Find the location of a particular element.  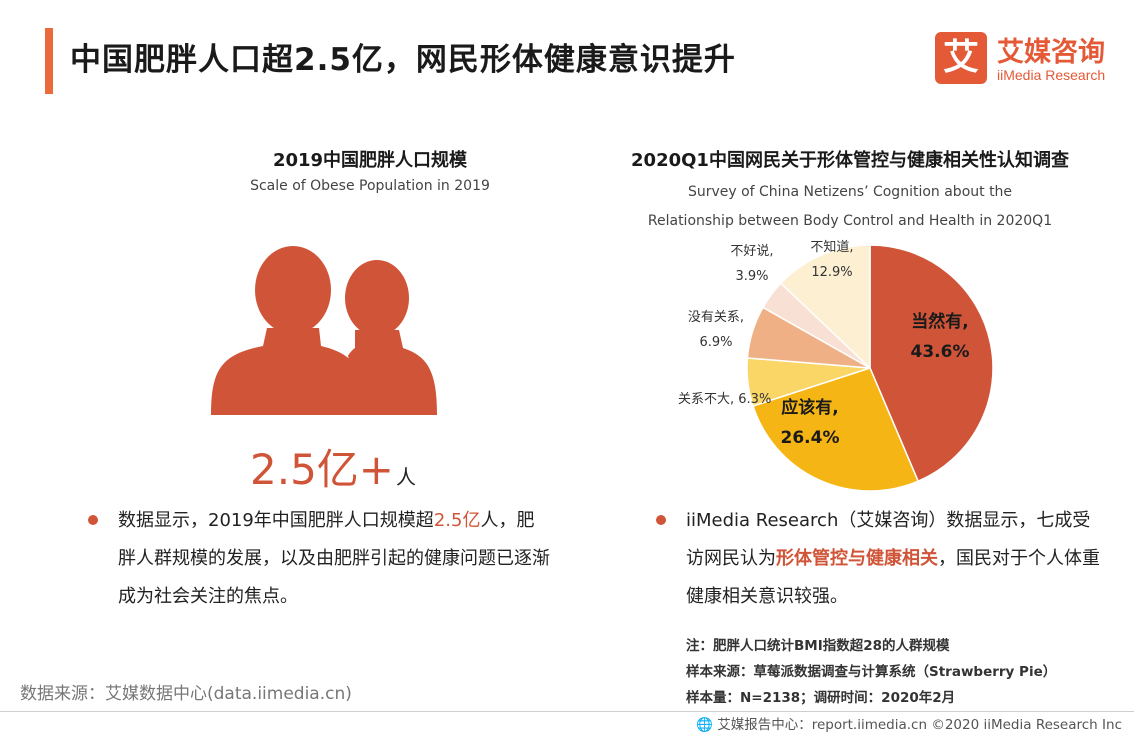

right-chart-title: 2020Q1中国网民关于形体管控与健康相关性认知调查 is located at coordinates (850, 160).